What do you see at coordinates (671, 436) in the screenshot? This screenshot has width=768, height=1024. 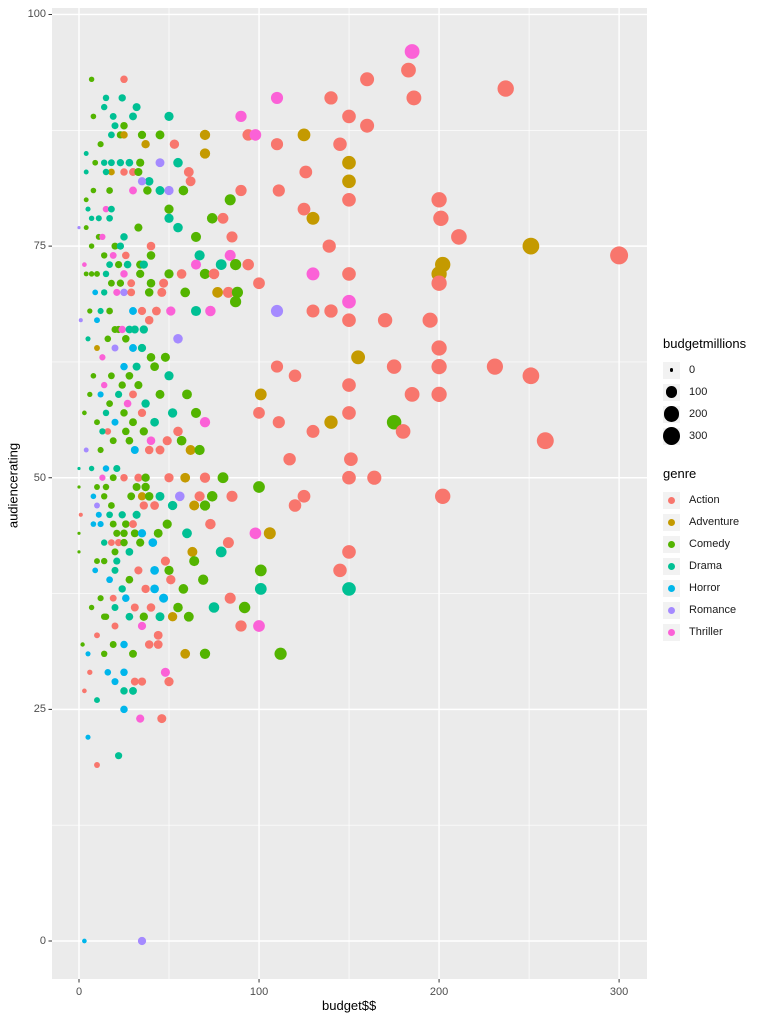 I see `size-legend-dot-icon` at bounding box center [671, 436].